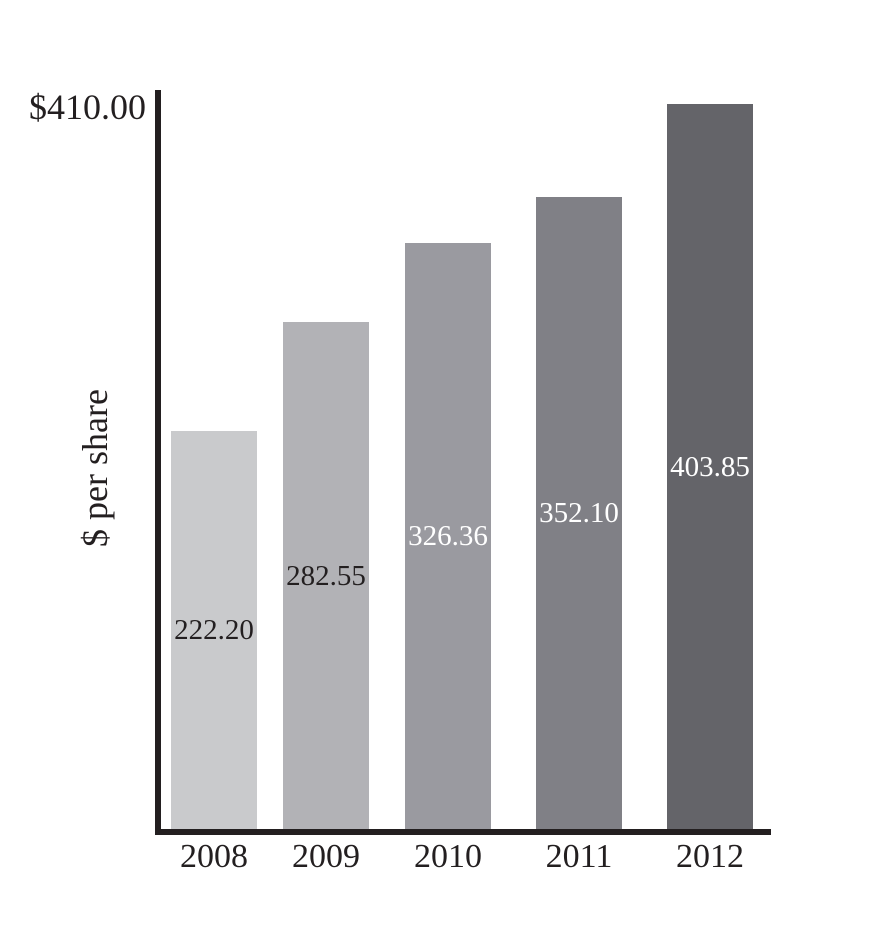  I want to click on bar-value-label: 222.20, so click(214, 630).